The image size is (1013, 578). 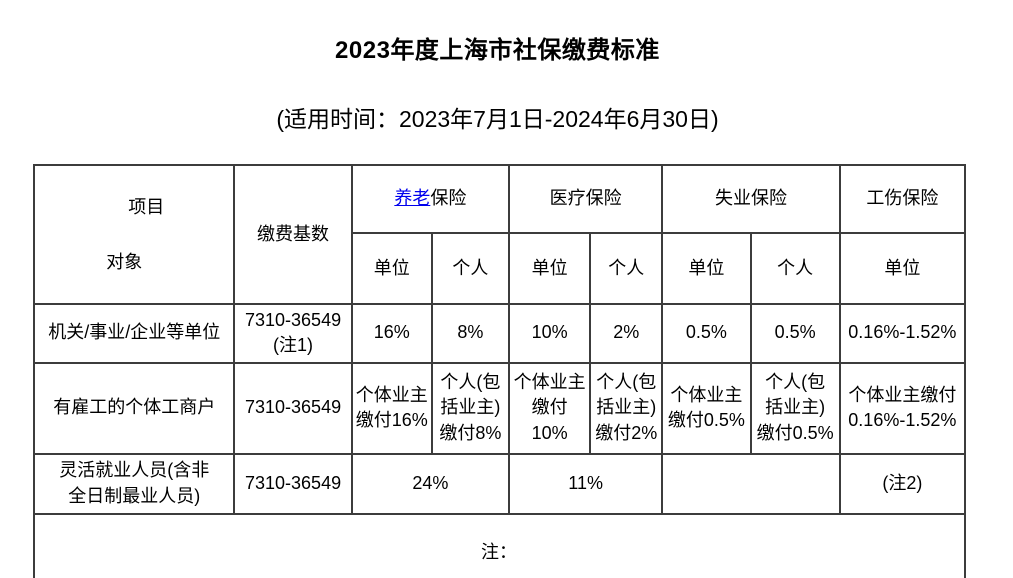 I want to click on pension-person-cell: 8%, so click(x=470, y=333).